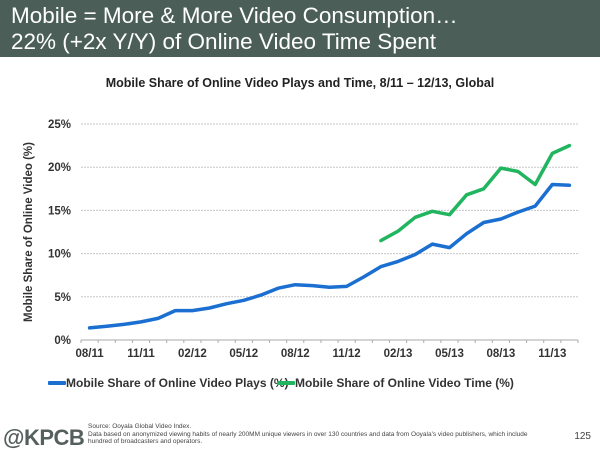  I want to click on y-axis-label: Mobile Share of Online Video (%), so click(29, 232).